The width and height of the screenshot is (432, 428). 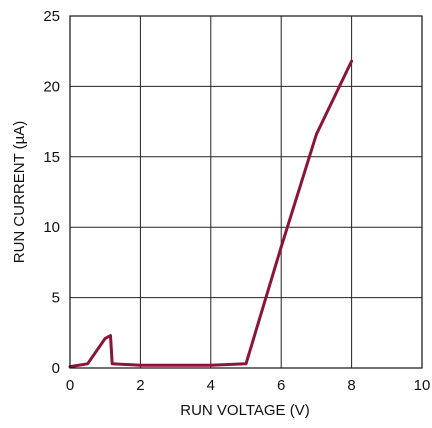 I want to click on y-tick-label-3: 15, so click(x=51, y=157).